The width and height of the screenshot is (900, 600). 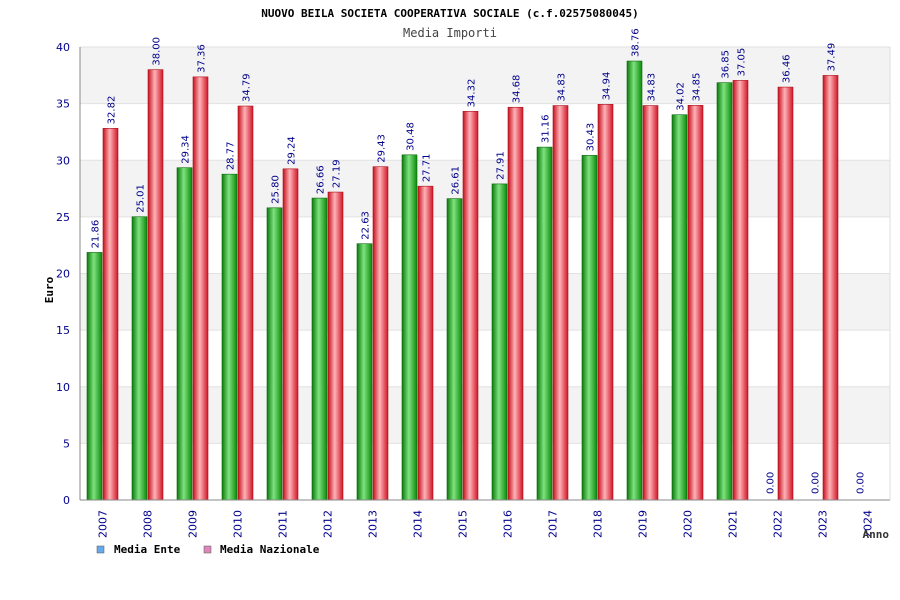 What do you see at coordinates (517, 89) in the screenshot?
I see `data-label: 34.68` at bounding box center [517, 89].